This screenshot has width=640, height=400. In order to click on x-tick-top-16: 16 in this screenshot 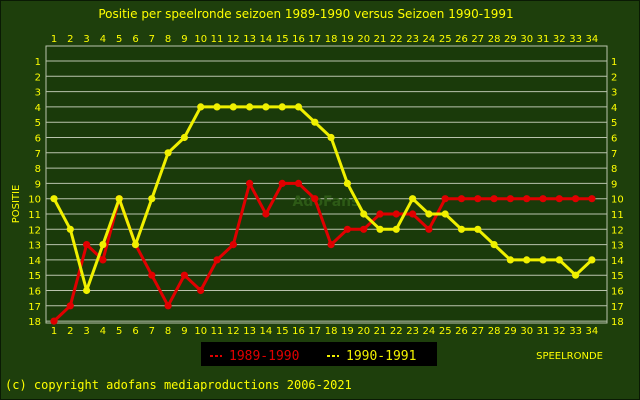, I will do `click(298, 39)`.